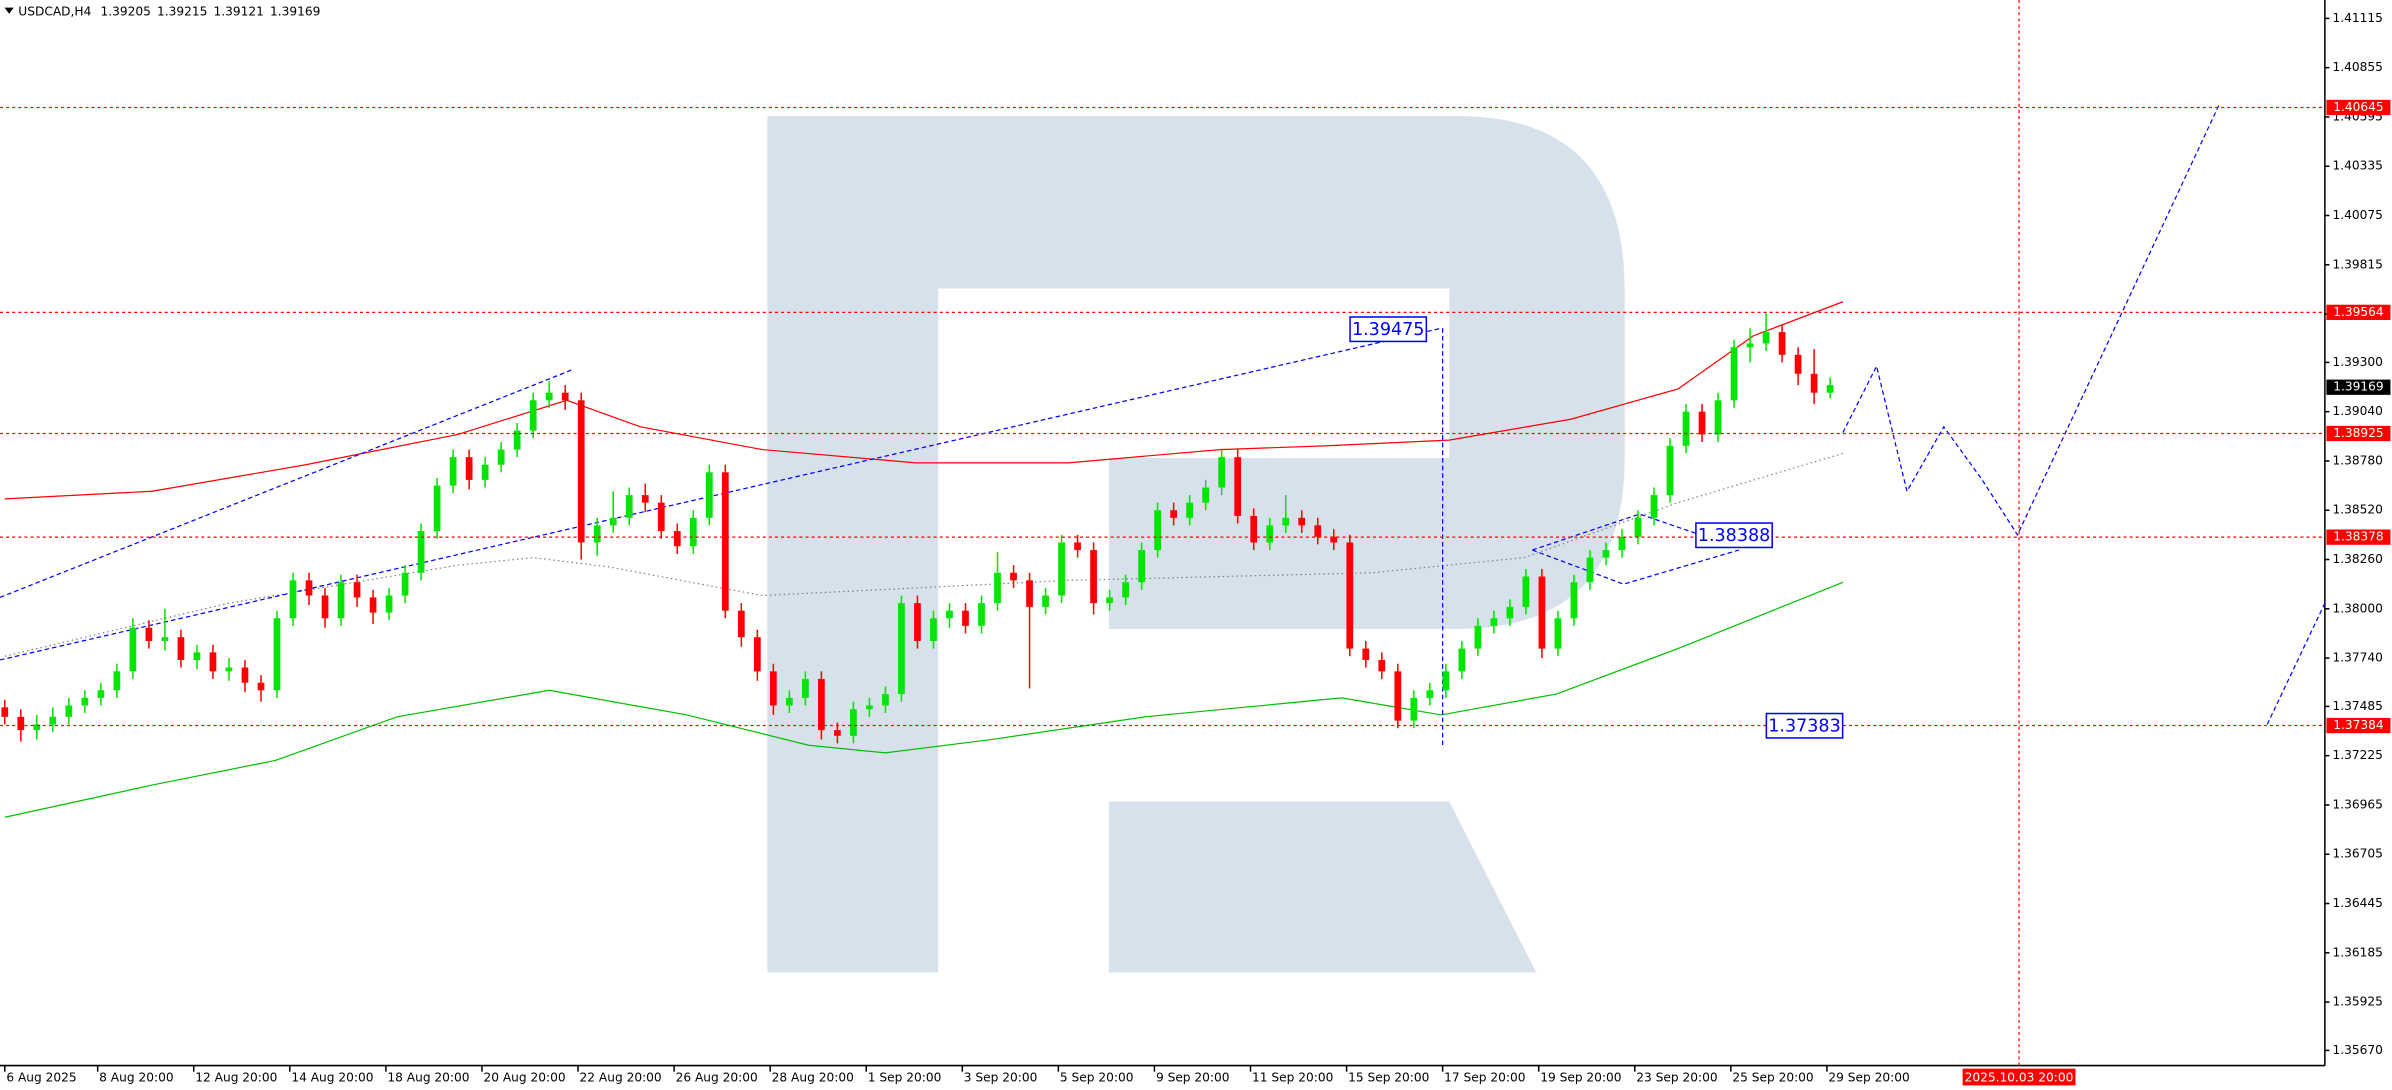  Describe the element at coordinates (2358, 215) in the screenshot. I see `y-tick-label: 1.40075` at that location.